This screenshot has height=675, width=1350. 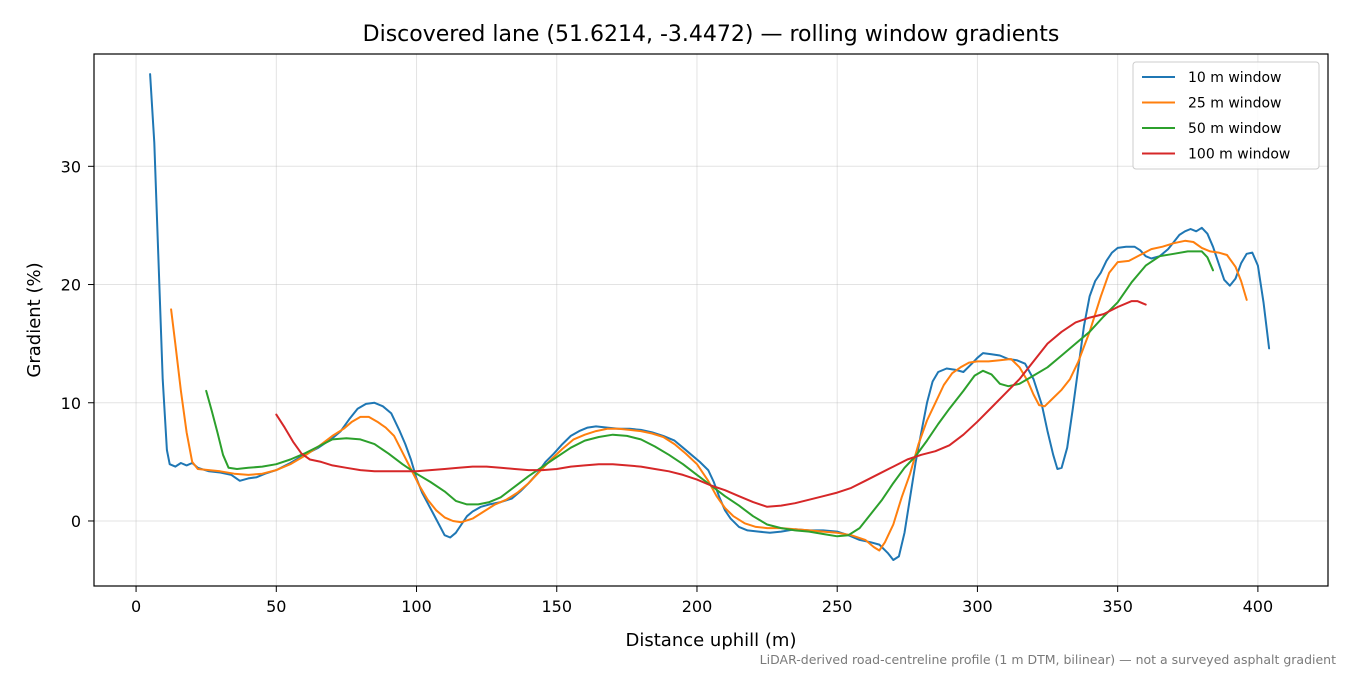 What do you see at coordinates (837, 606) in the screenshot?
I see `x-tick-label: 250` at bounding box center [837, 606].